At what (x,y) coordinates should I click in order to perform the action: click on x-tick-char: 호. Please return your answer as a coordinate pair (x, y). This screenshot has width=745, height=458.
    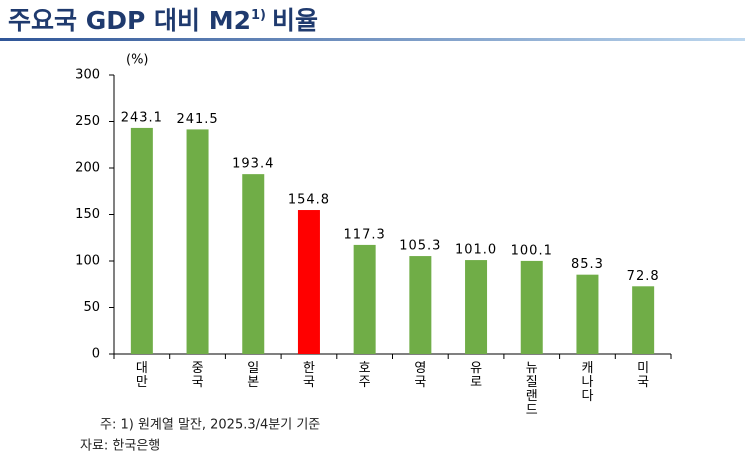
    Looking at the image, I should click on (365, 368).